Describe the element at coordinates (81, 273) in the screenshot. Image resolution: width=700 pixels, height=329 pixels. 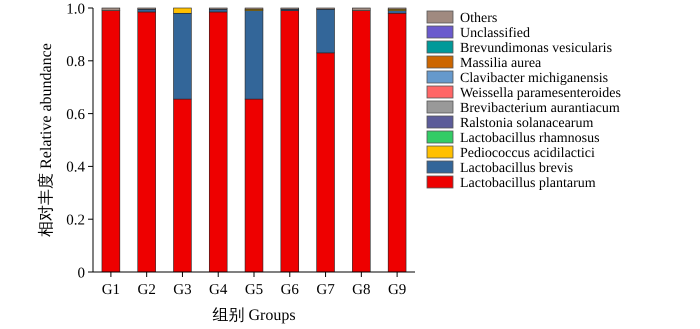
I see `y-tick-label: 0` at that location.